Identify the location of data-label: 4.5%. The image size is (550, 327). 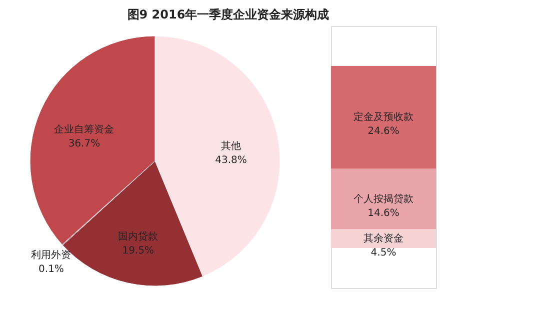
(383, 253).